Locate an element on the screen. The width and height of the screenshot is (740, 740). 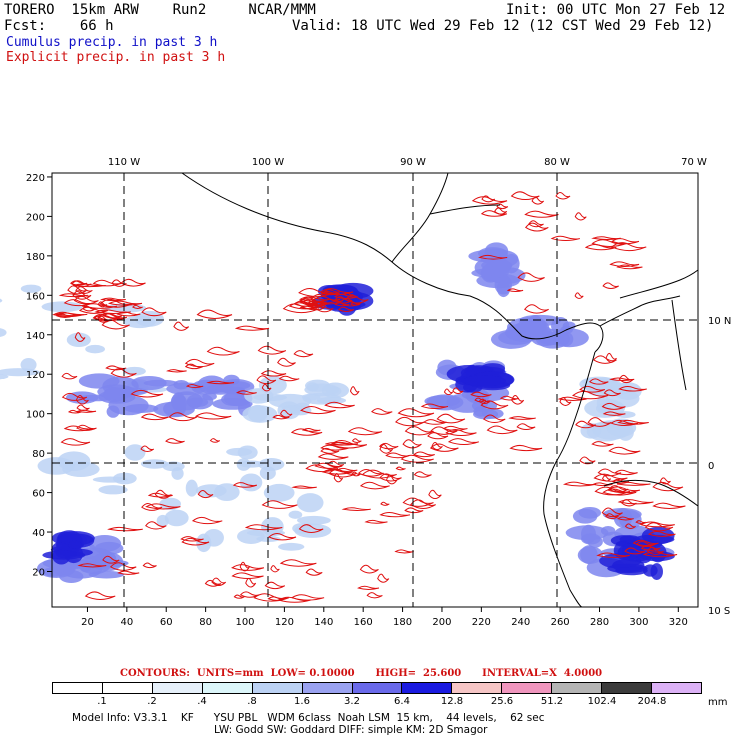
plot-title: TORERO 15km ARW Run2 NCAR/MMM is located at coordinates (160, 10).